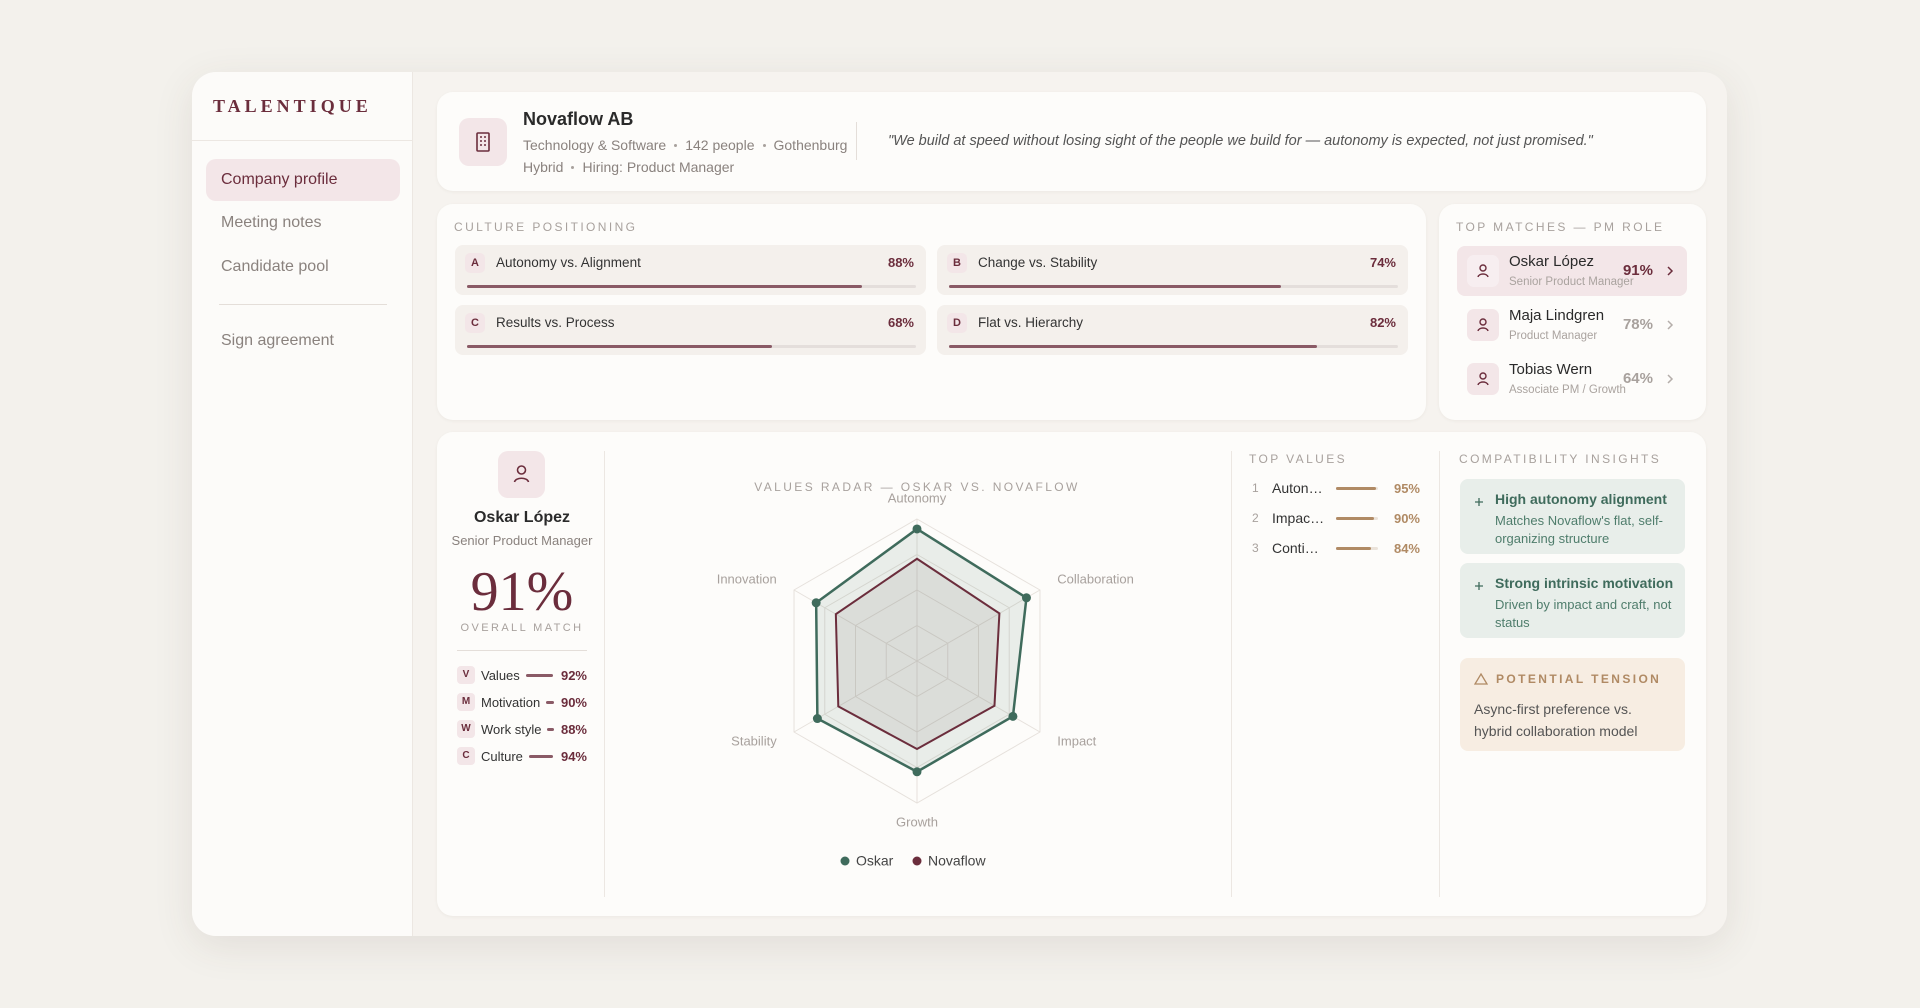 This screenshot has width=1920, height=1008. What do you see at coordinates (917, 654) in the screenshot?
I see `series-area` at bounding box center [917, 654].